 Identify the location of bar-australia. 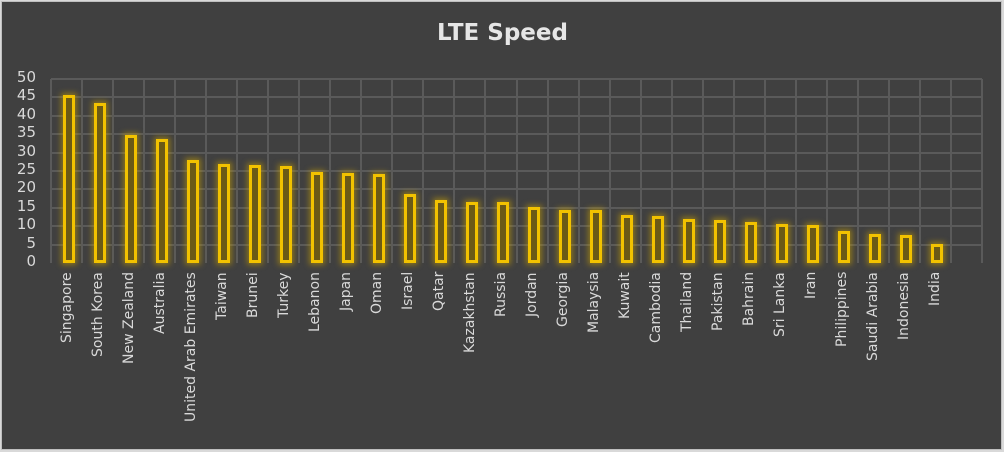
(161, 201).